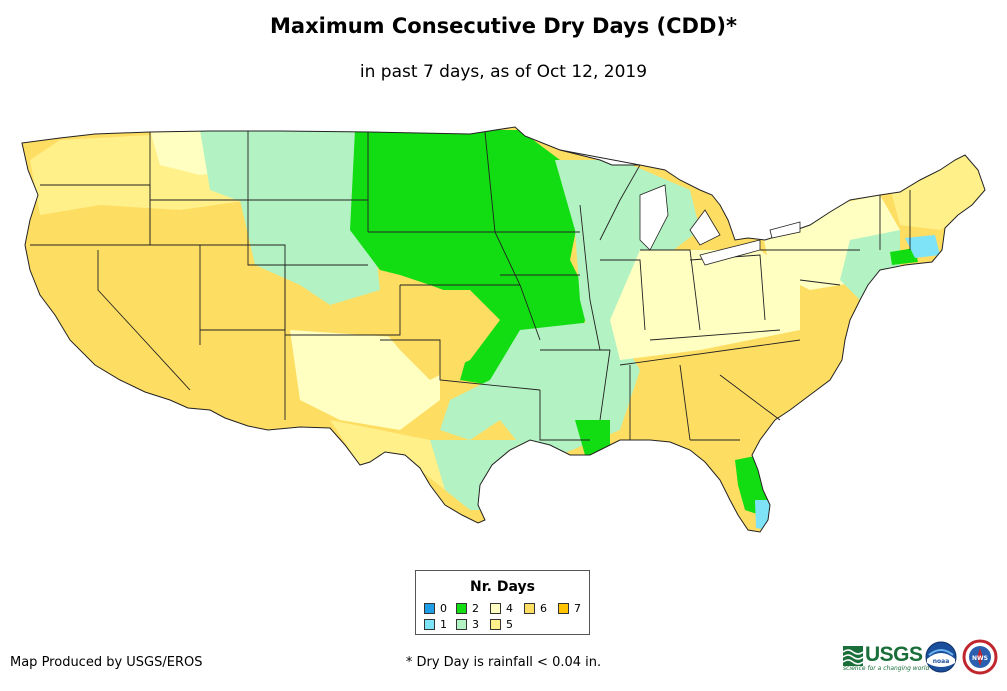  What do you see at coordinates (853, 656) in the screenshot?
I see `usgs-wave-icon` at bounding box center [853, 656].